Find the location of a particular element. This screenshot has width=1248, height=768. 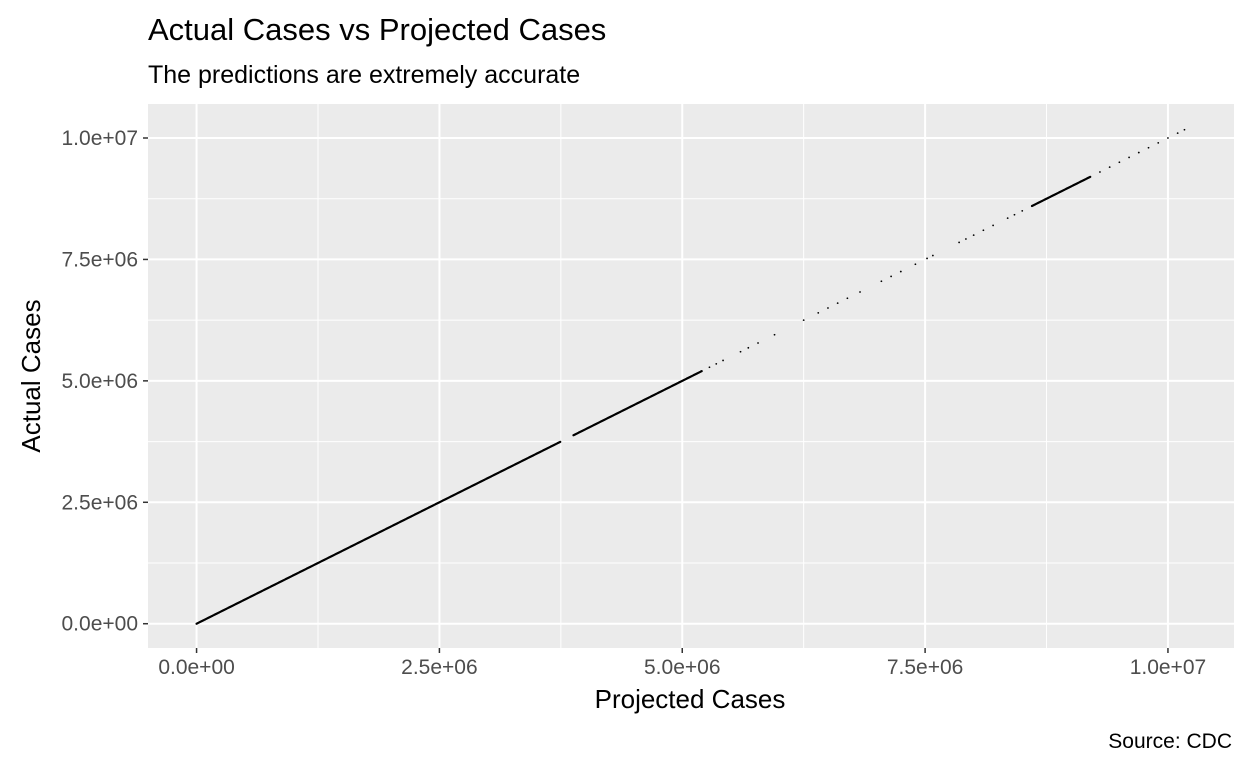

x-tick-label: 1.0e+07 is located at coordinates (1168, 667).